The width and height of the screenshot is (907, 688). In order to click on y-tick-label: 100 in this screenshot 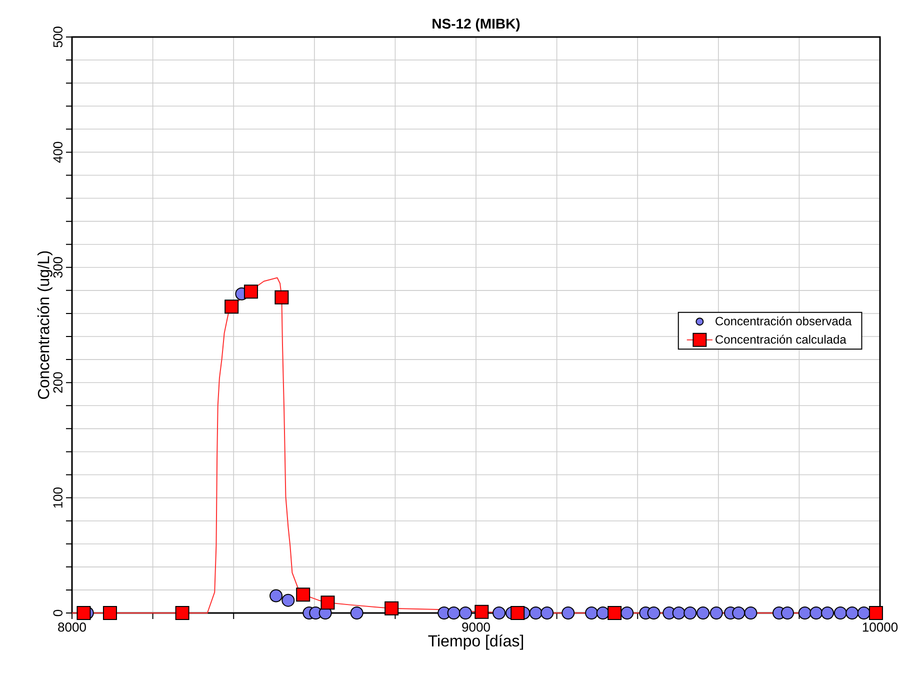, I will do `click(57, 497)`.